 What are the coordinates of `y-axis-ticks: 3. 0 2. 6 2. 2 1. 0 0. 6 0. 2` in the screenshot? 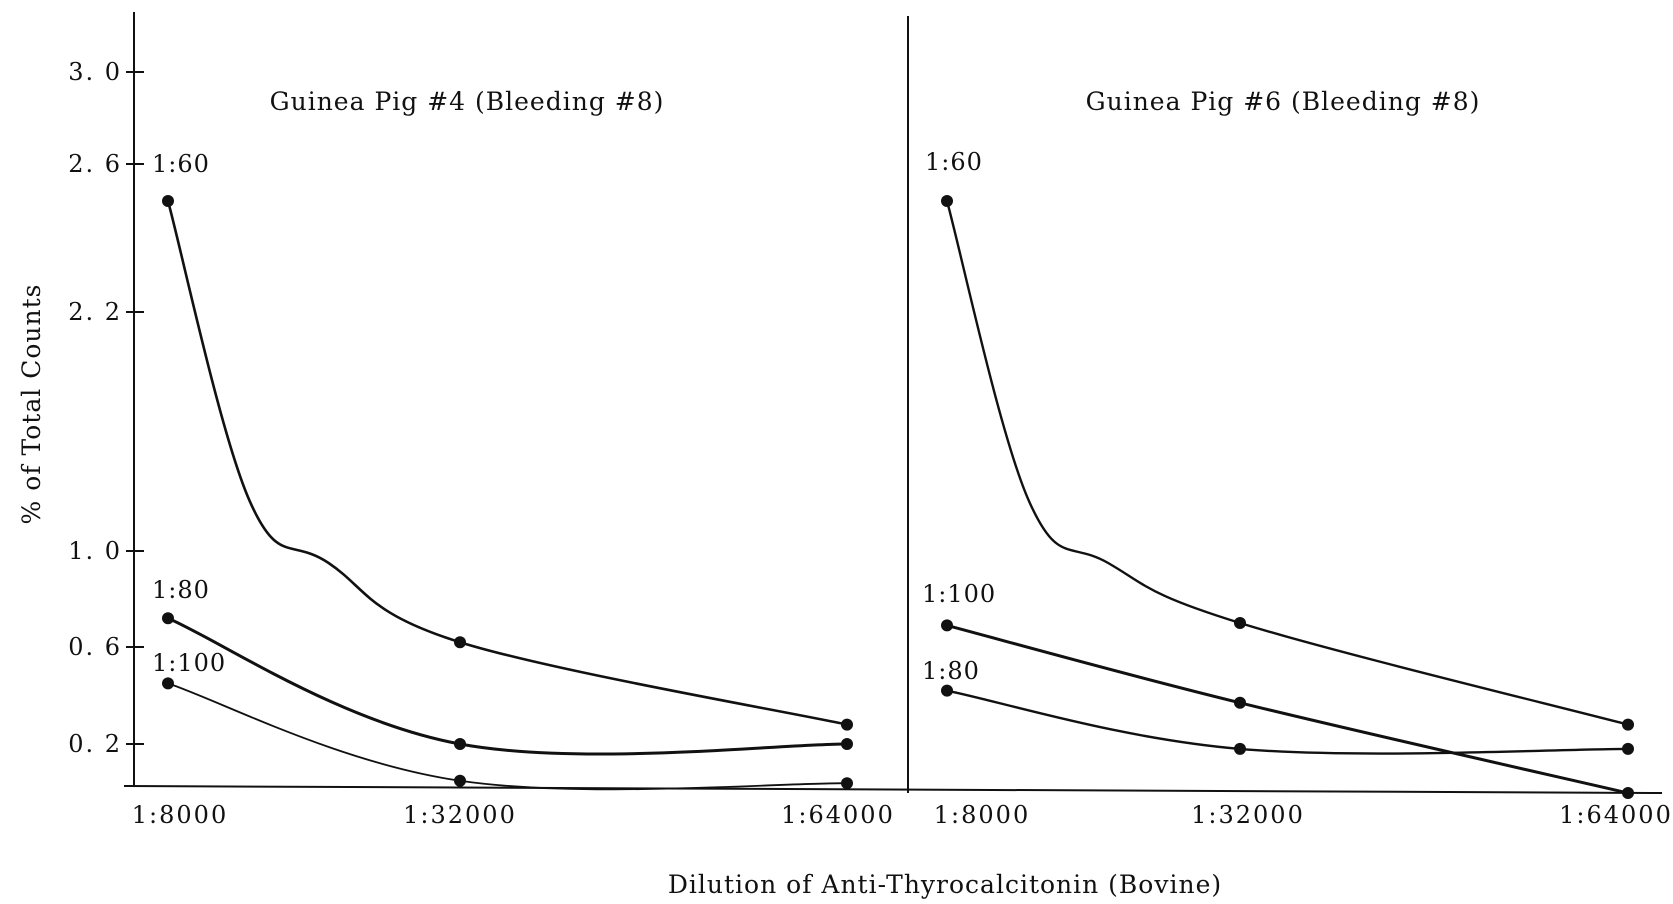 It's located at (106, 408).